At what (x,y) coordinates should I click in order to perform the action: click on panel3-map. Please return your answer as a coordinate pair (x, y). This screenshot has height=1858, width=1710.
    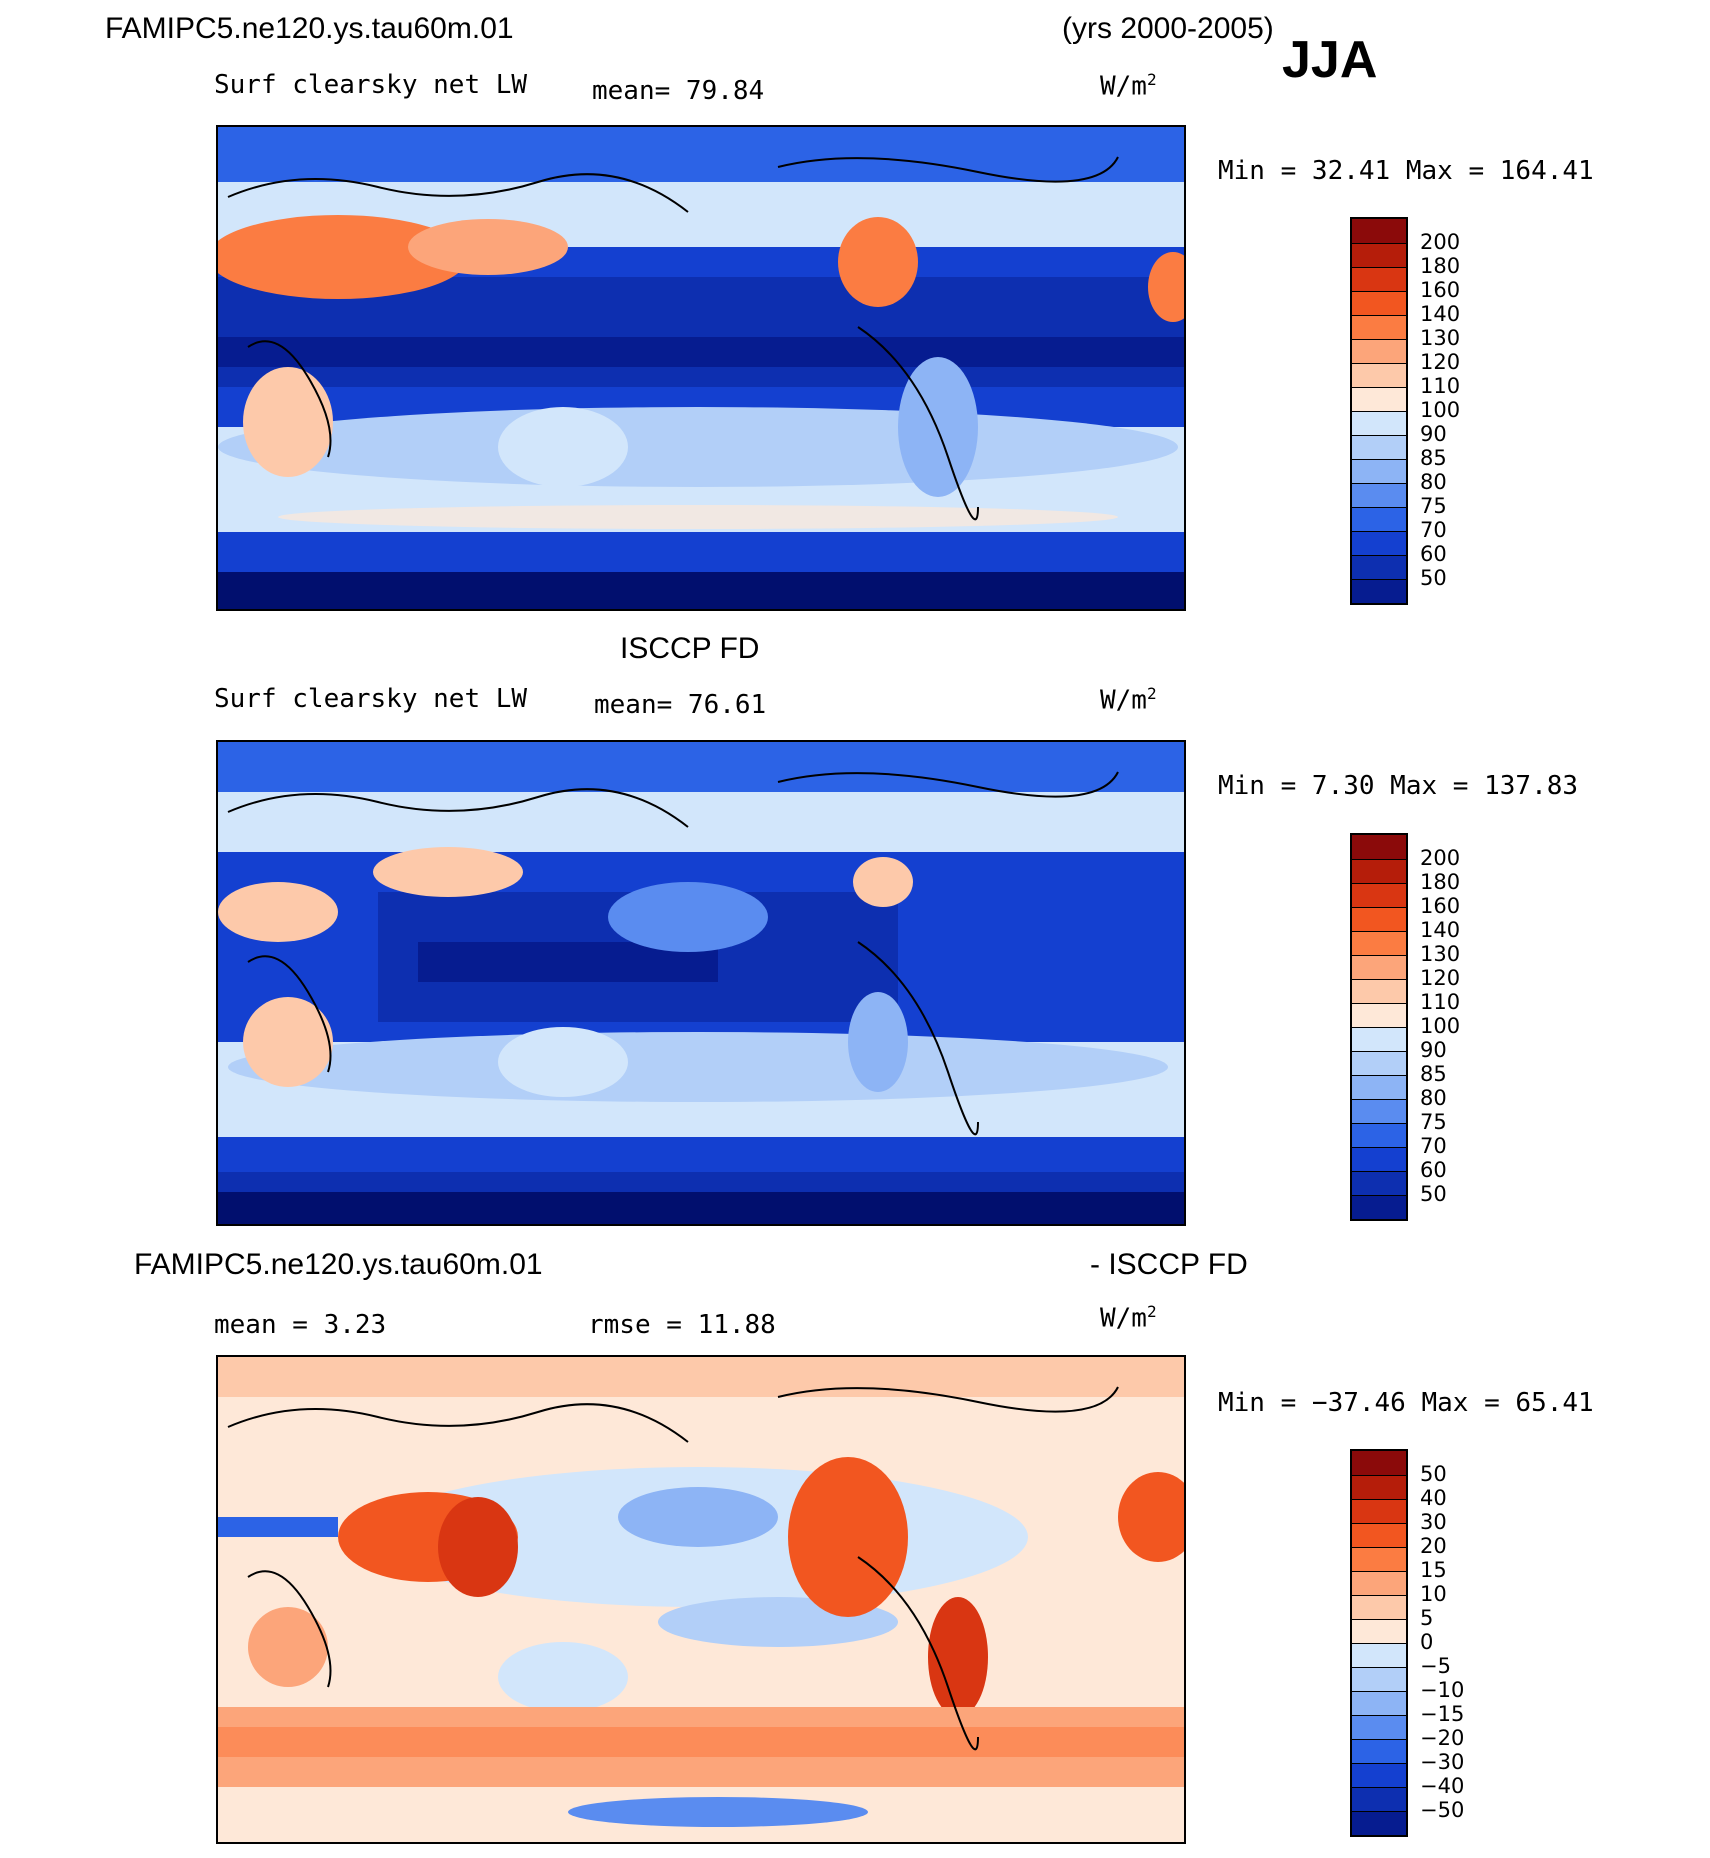
    Looking at the image, I should click on (701, 1599).